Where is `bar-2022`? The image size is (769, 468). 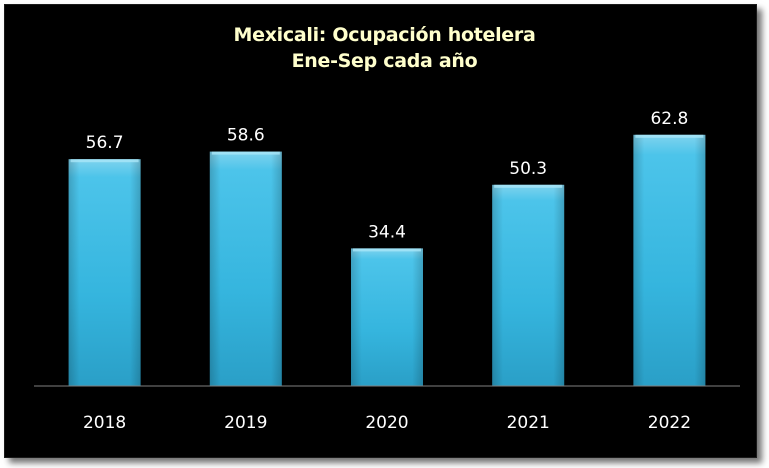
bar-2022 is located at coordinates (669, 260).